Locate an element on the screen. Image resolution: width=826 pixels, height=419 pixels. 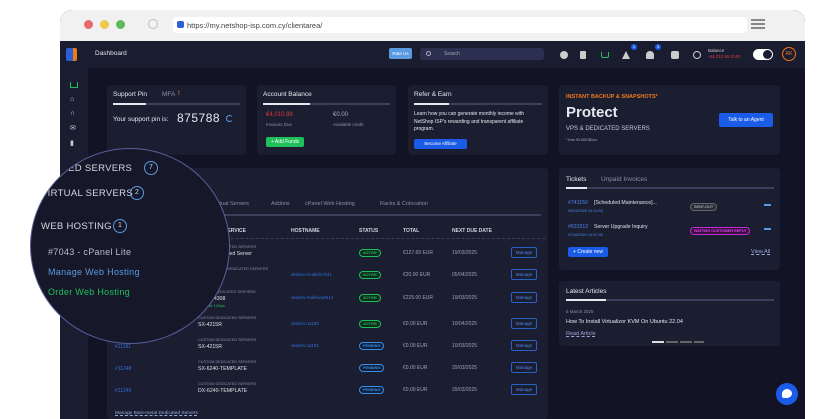
talk-to-agent-button: Talk to an Agent is located at coordinates (746, 120).